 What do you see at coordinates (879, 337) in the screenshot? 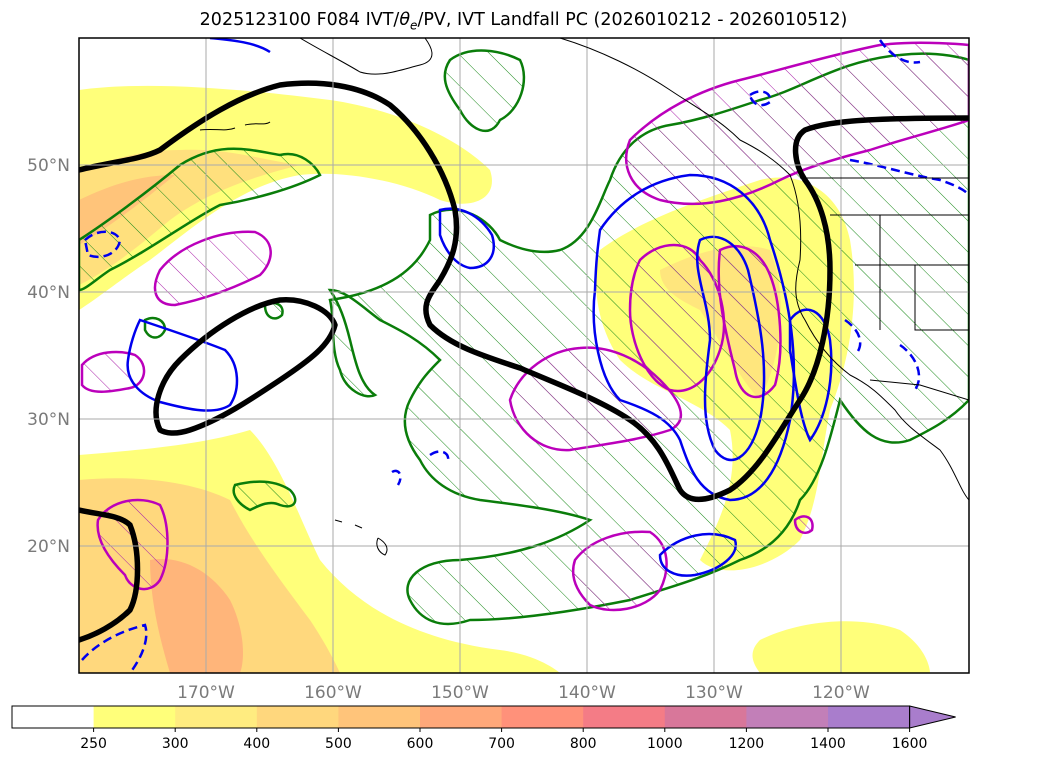
I see `coast-westcoast` at bounding box center [879, 337].